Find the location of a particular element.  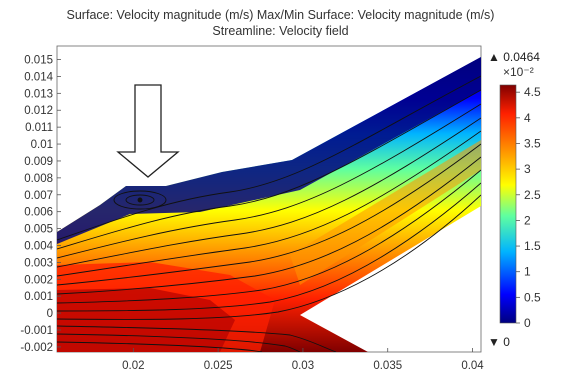

colorbar is located at coordinates (508, 204).